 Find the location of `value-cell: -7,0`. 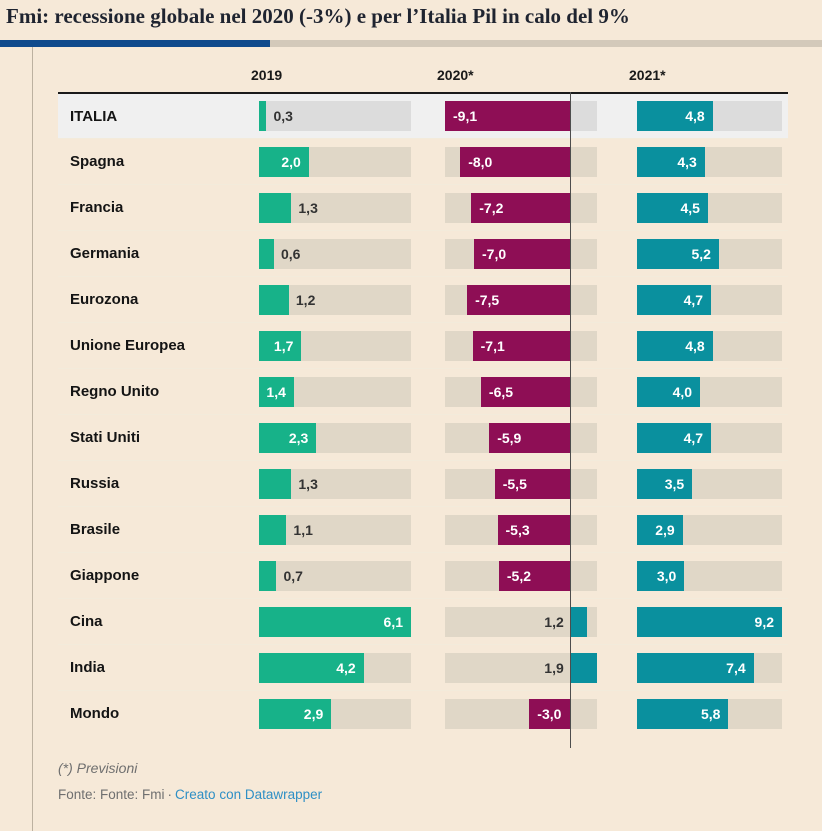

value-cell: -7,0 is located at coordinates (541, 253).